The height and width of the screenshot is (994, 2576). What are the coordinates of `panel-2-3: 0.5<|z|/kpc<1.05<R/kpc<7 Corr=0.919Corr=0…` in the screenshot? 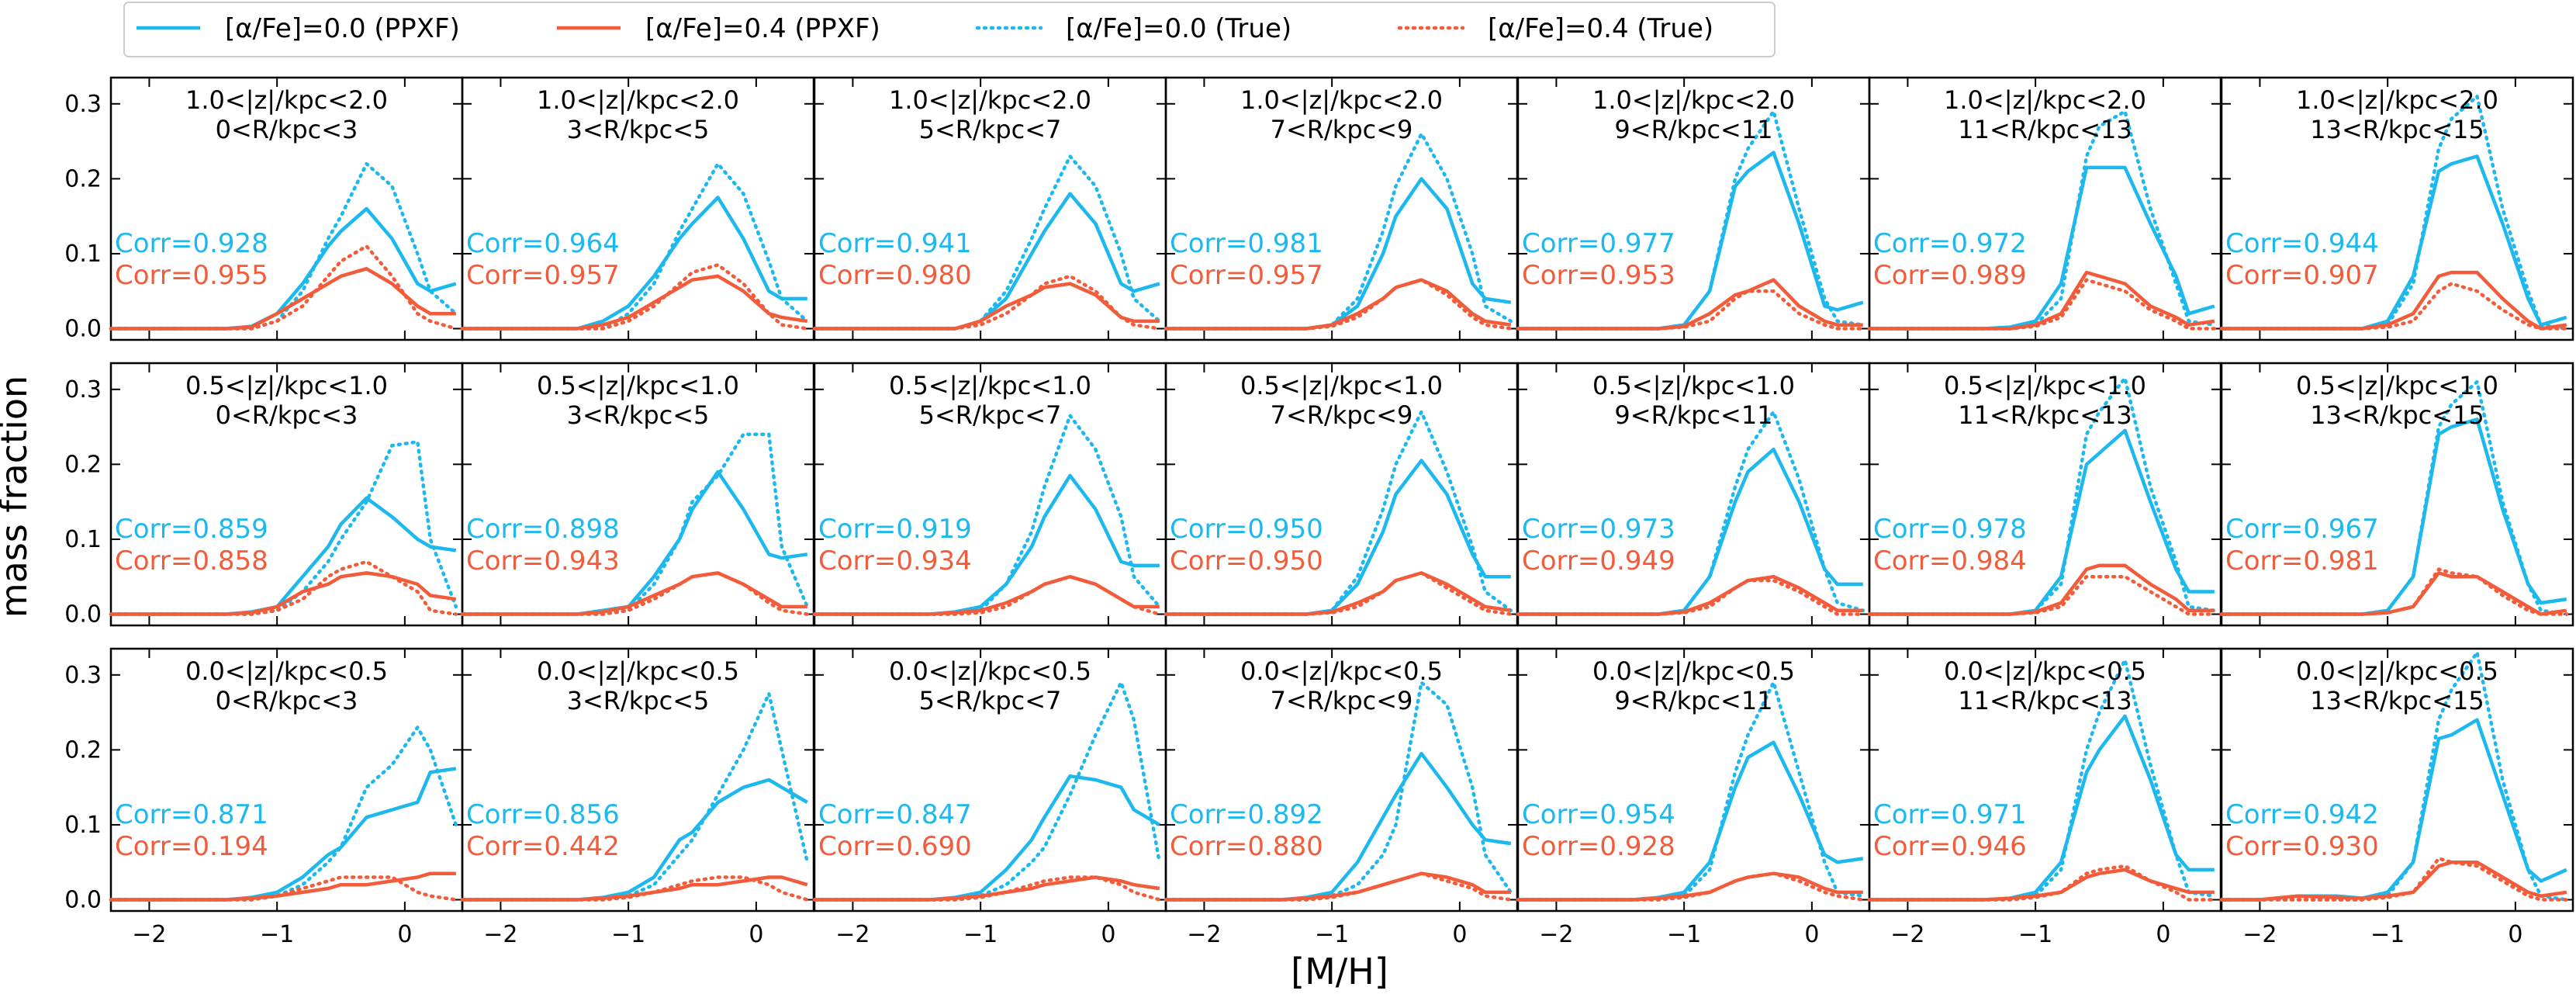 It's located at (989, 494).